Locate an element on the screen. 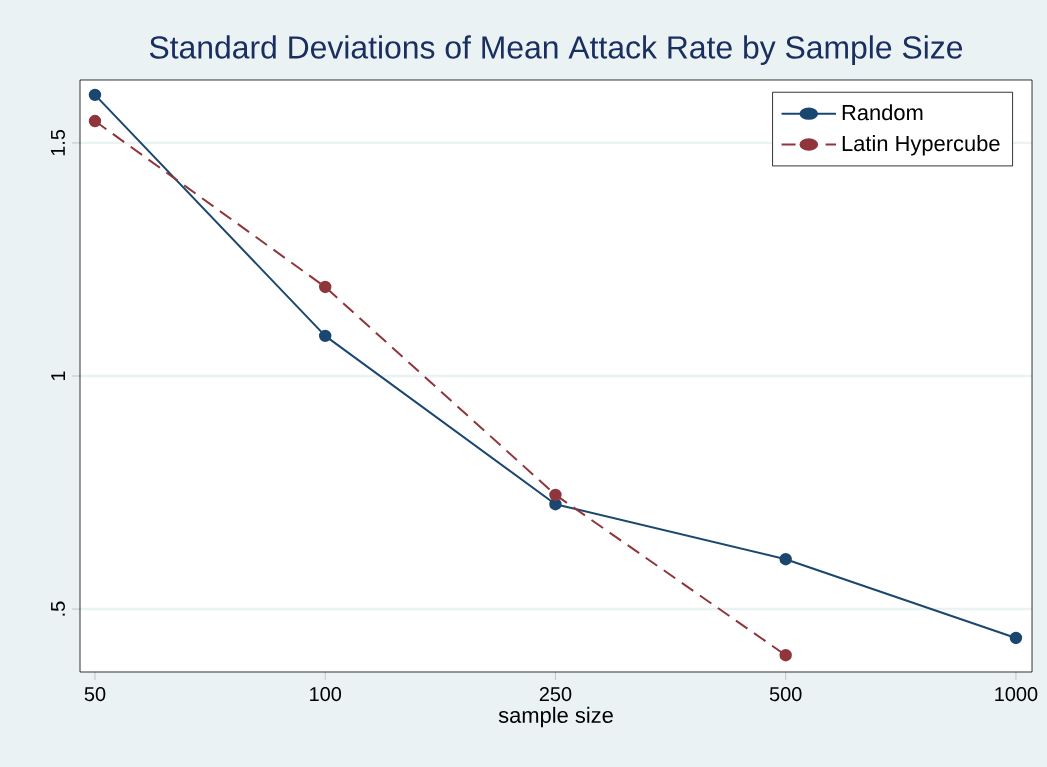 The height and width of the screenshot is (767, 1047). y-tick-label: 1.5 is located at coordinates (58, 142).